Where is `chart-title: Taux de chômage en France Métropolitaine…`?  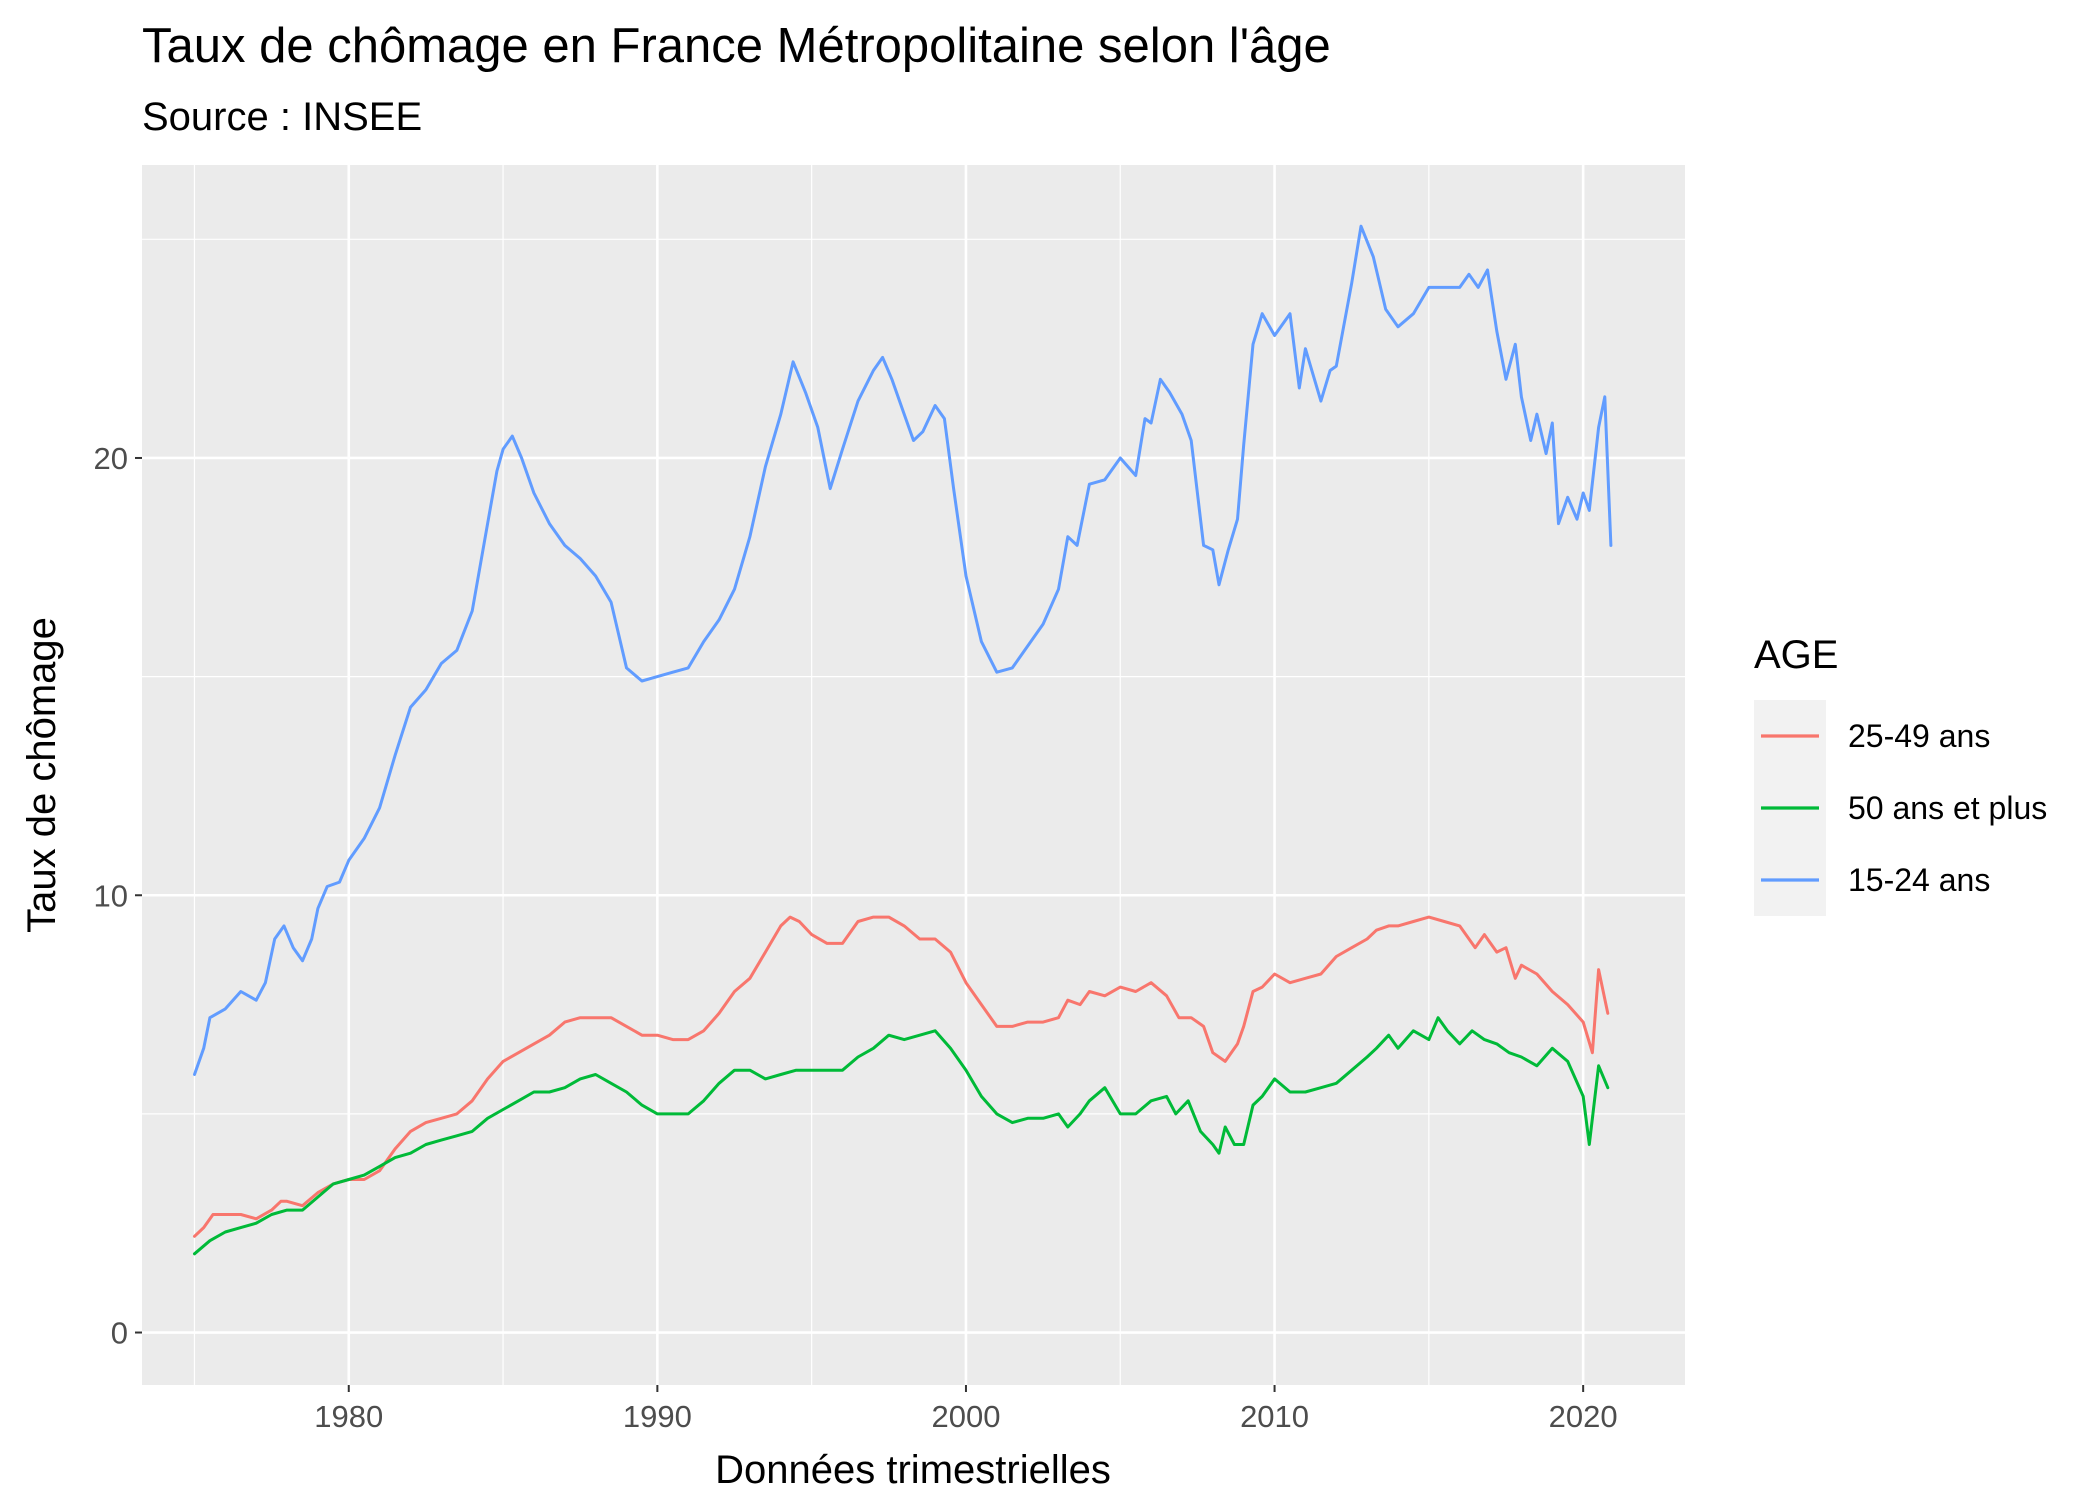
chart-title: Taux de chômage en France Métropolitaine… is located at coordinates (736, 46).